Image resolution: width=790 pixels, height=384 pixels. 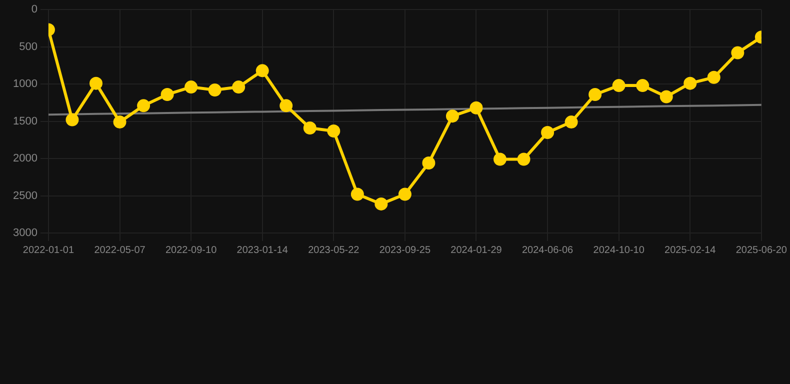 What do you see at coordinates (25, 233) in the screenshot?
I see `y-tick-label: 3000` at bounding box center [25, 233].